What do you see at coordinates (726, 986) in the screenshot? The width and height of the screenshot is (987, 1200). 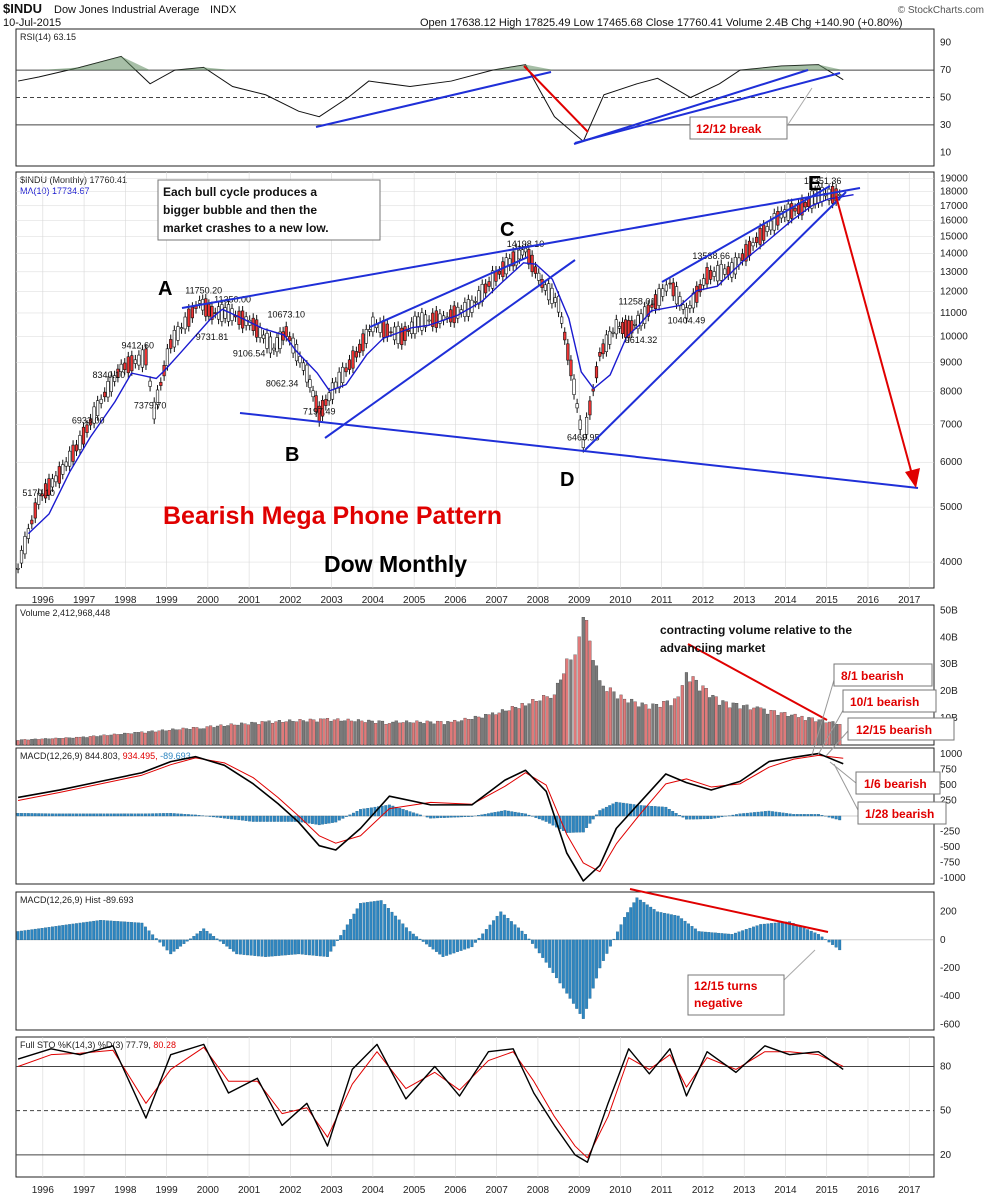 I see `hist-callout-line-1: 12/15 turns` at bounding box center [726, 986].